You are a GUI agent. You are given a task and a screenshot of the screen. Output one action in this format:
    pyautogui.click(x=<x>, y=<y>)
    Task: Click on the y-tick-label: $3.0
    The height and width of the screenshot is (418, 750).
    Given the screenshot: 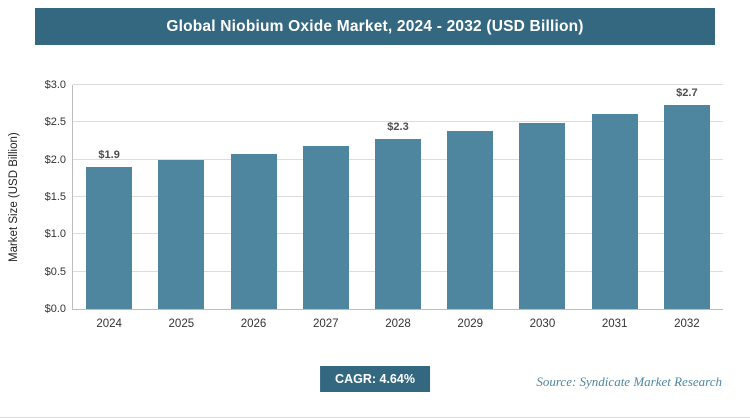 What is the action you would take?
    pyautogui.click(x=55, y=85)
    